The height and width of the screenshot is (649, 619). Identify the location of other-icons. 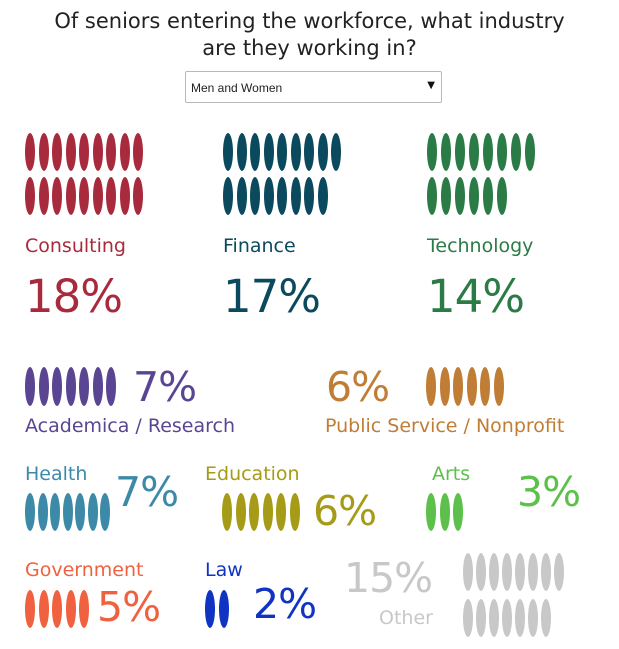
(513, 595).